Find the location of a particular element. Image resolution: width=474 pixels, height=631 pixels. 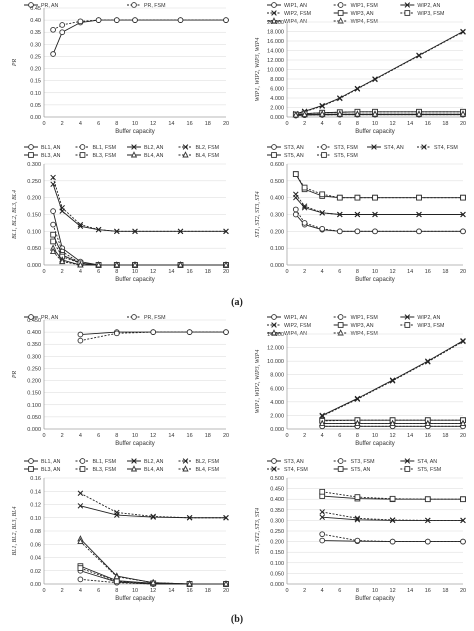

legend-label: ST5, FSM is located at coordinates (346, 156).